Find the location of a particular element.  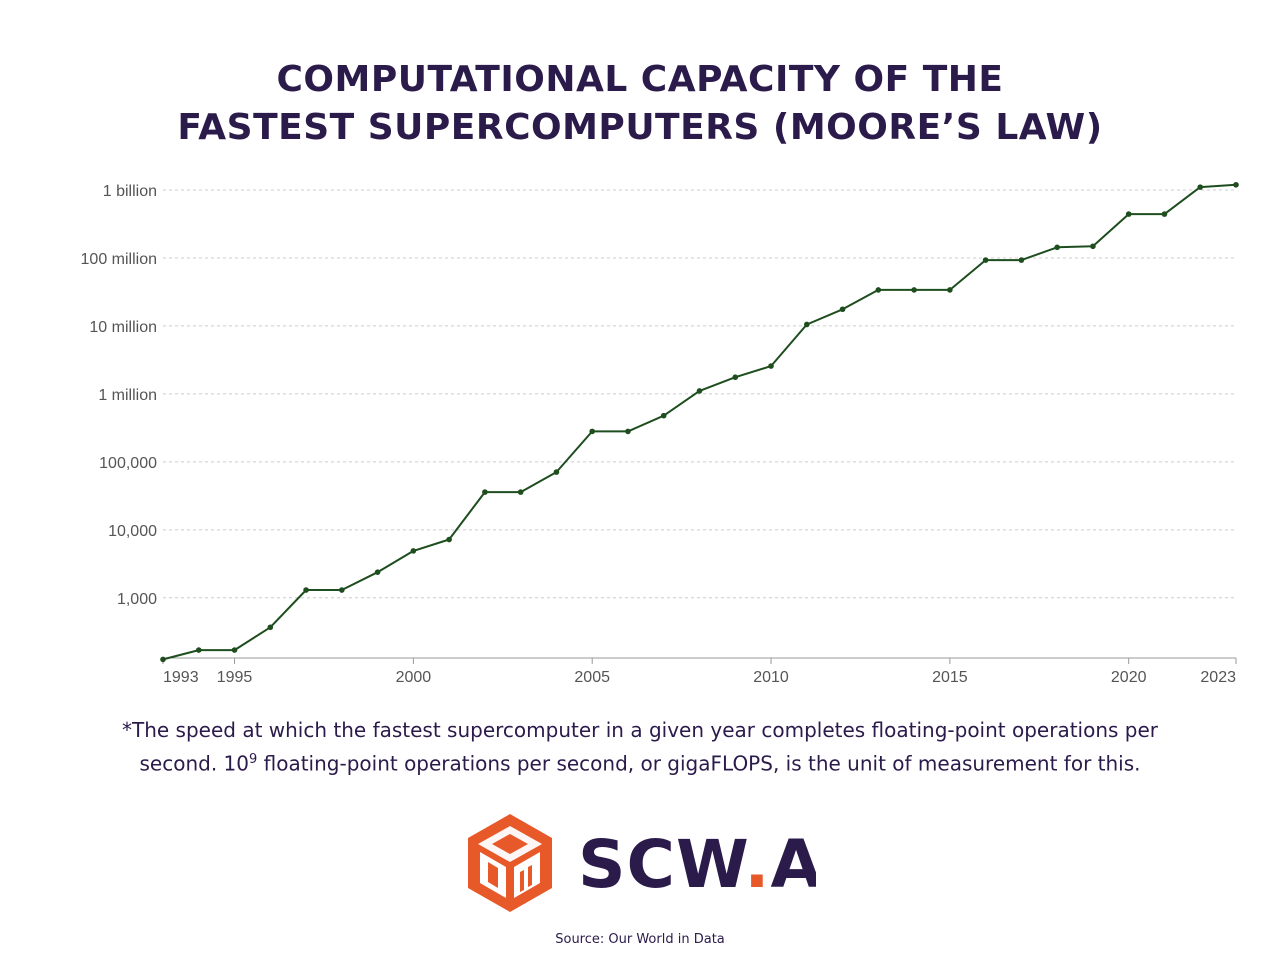

y-tick-label: 1 million is located at coordinates (127, 395).